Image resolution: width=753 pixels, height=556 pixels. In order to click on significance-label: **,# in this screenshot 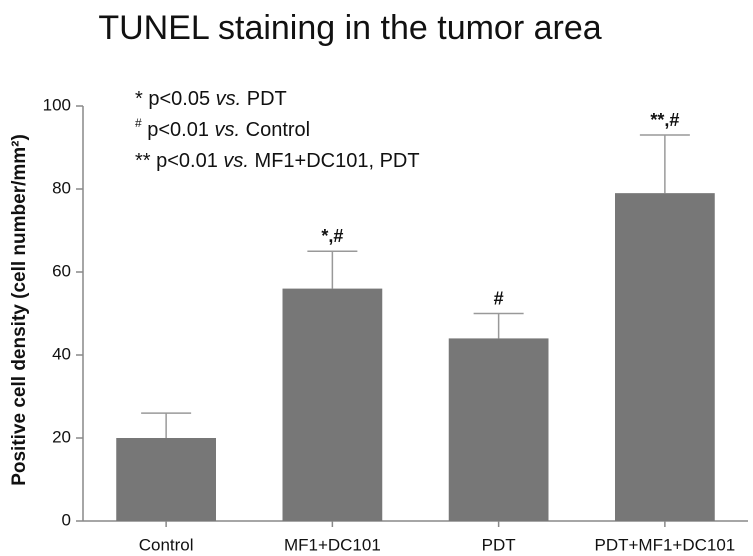, I will do `click(664, 120)`.